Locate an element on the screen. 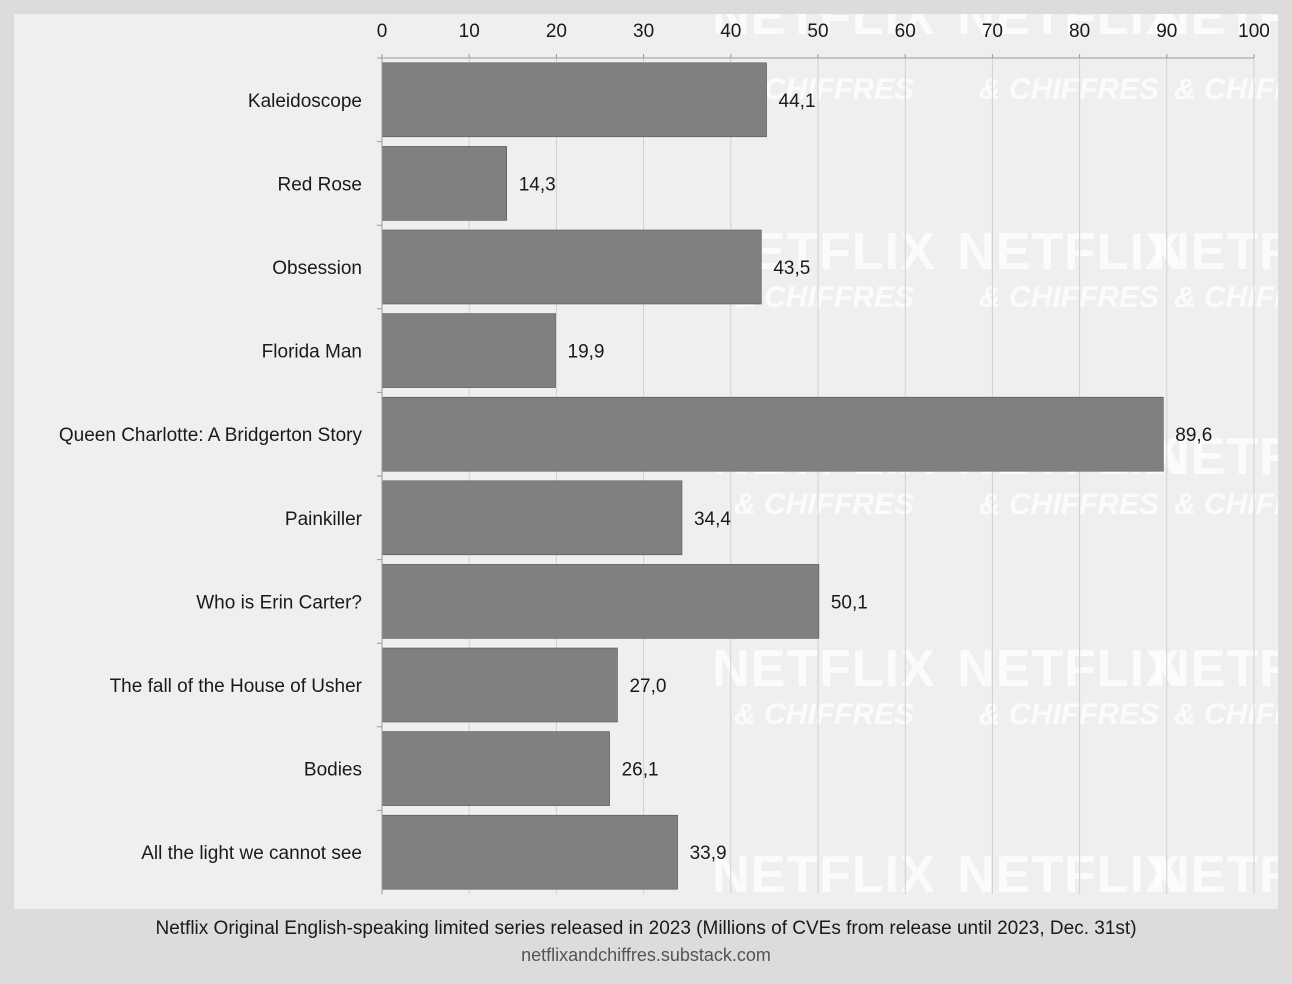 This screenshot has width=1292, height=984. value-label: 26,1 is located at coordinates (640, 770).